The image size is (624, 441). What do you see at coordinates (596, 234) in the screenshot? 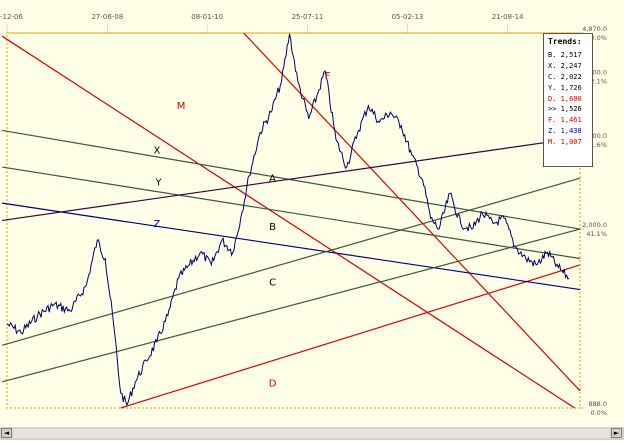
I see `y-tick-percent: 41.1%` at bounding box center [596, 234].